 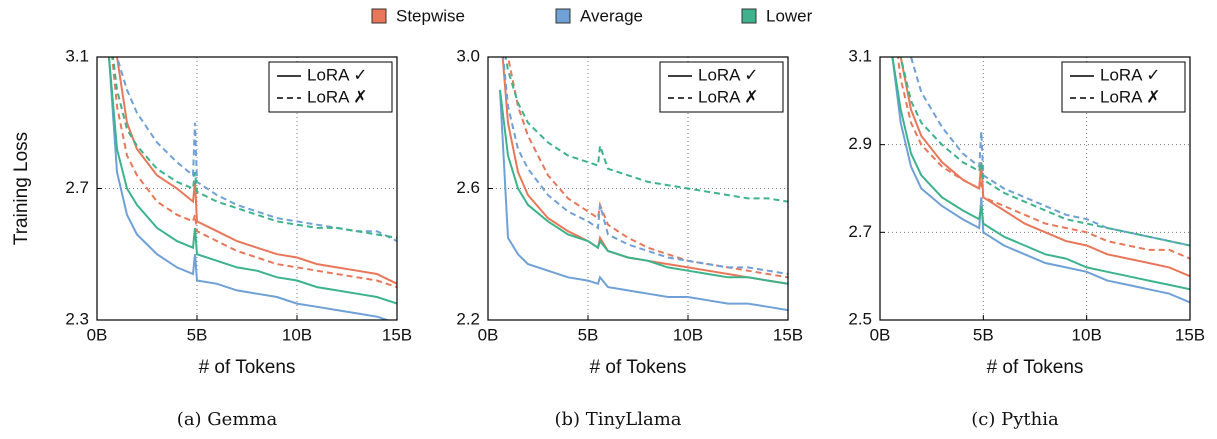 I want to click on y-tick-label: 2.9, so click(x=860, y=143).